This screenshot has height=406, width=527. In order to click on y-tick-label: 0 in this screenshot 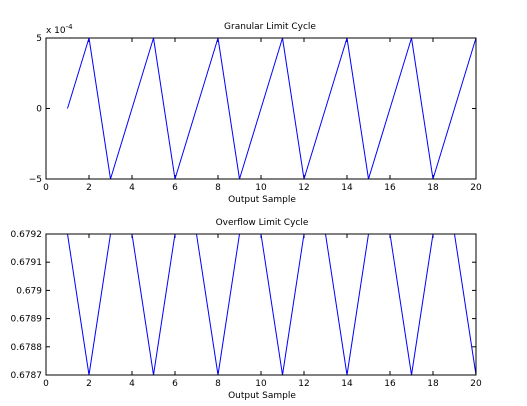, I will do `click(39, 110)`.